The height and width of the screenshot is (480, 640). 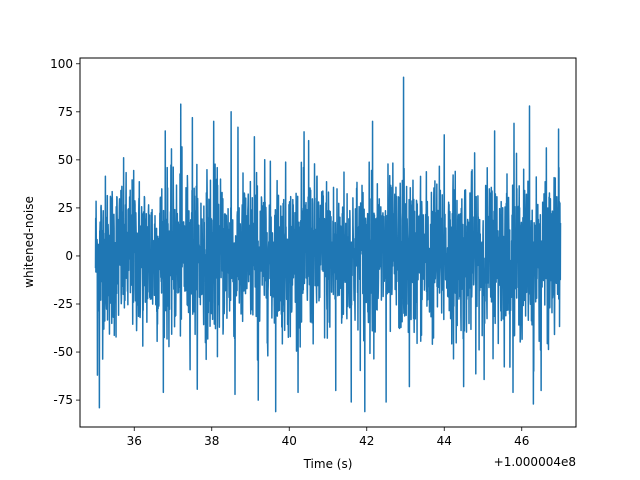 What do you see at coordinates (444, 441) in the screenshot?
I see `x-tick-label: 44` at bounding box center [444, 441].